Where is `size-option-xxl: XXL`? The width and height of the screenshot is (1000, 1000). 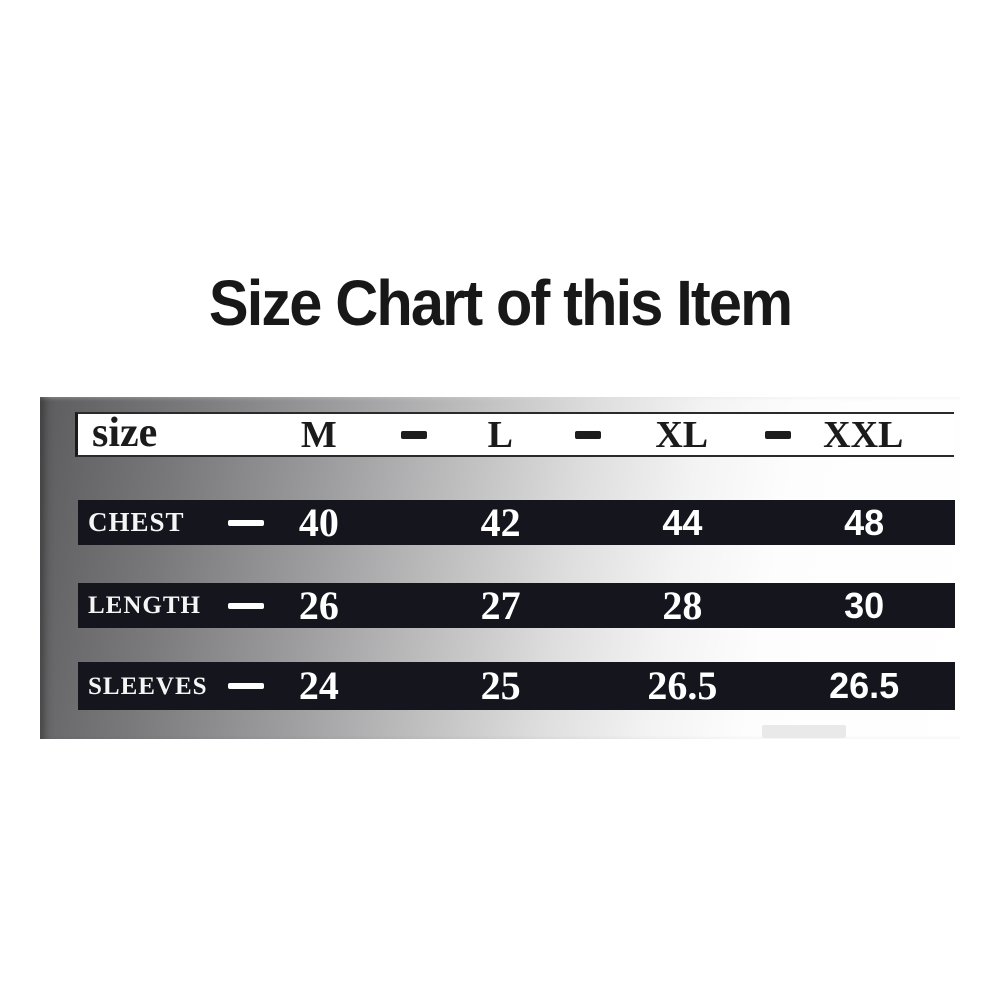
size-option-xxl: XXL is located at coordinates (863, 435).